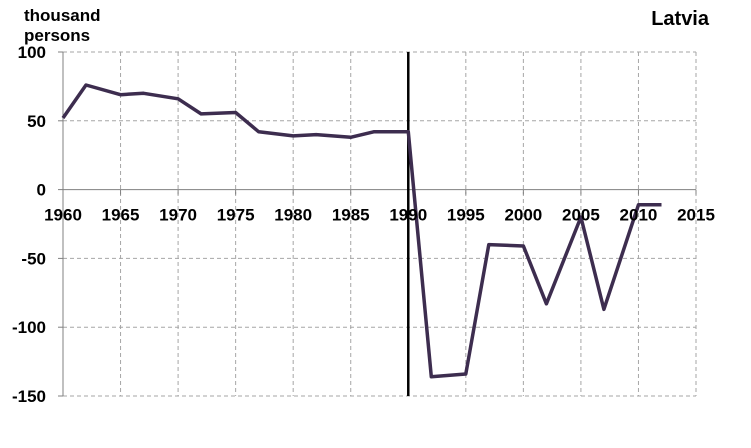 The image size is (751, 448). Describe the element at coordinates (680, 19) in the screenshot. I see `chart-title: Latvia` at that location.